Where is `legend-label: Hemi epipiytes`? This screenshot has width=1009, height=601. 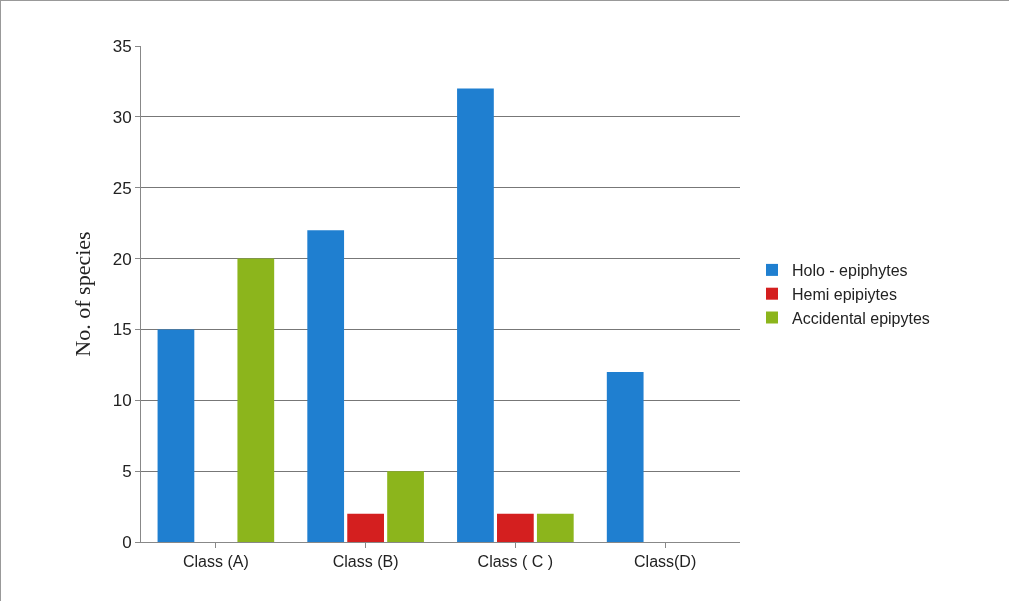 legend-label: Hemi epipiytes is located at coordinates (844, 294).